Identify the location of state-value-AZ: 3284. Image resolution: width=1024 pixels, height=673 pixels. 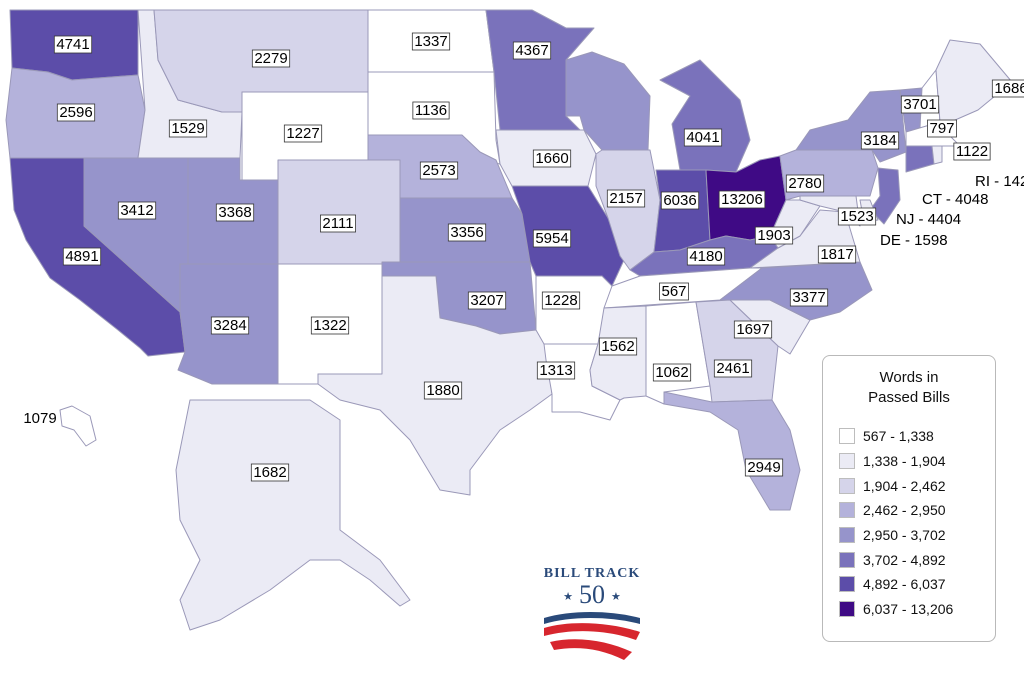
(229, 325).